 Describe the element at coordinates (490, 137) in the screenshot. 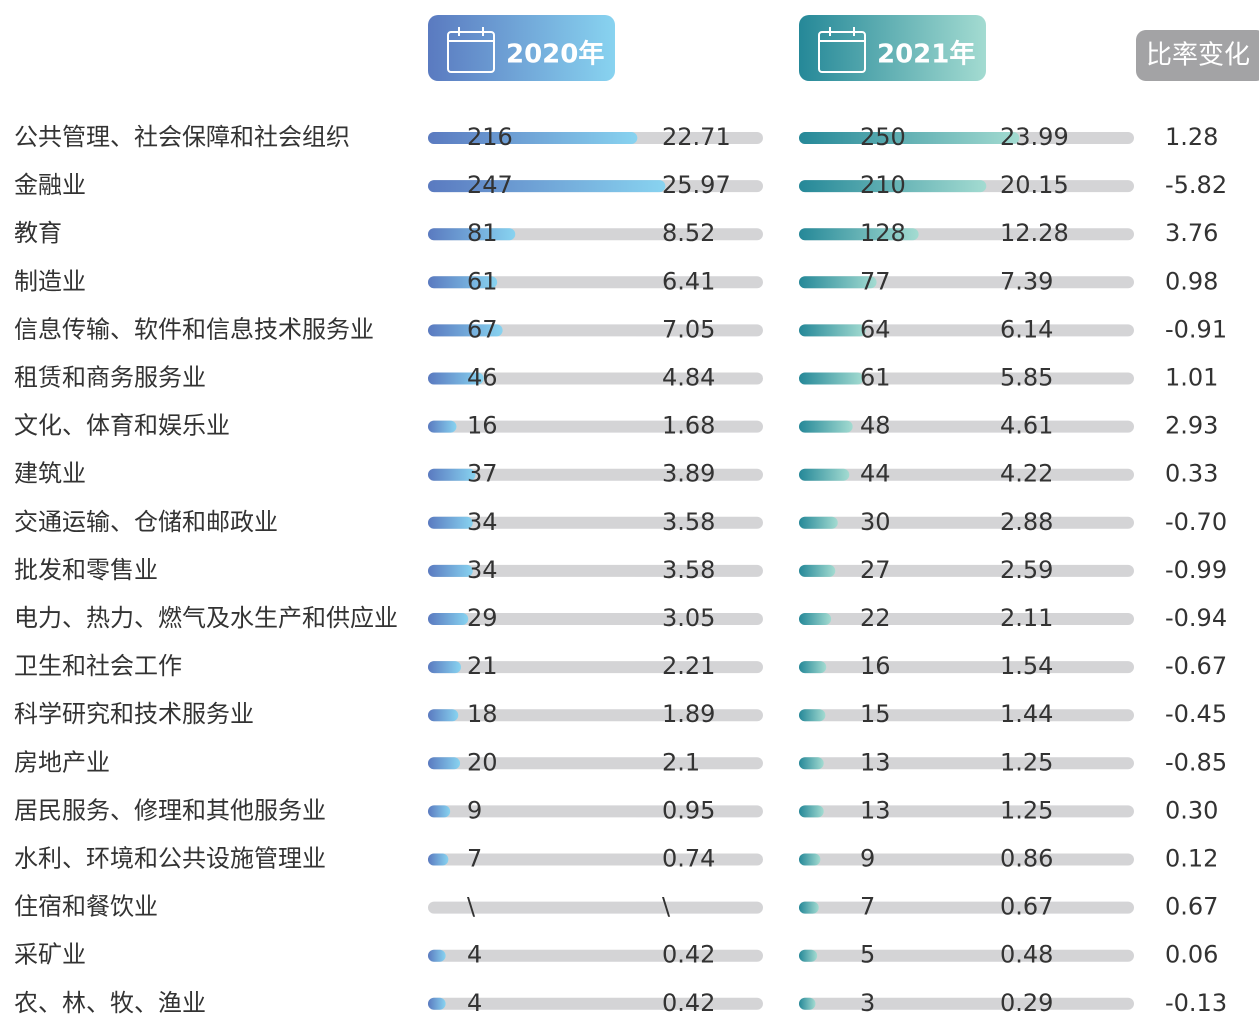

I see `count: 216` at that location.